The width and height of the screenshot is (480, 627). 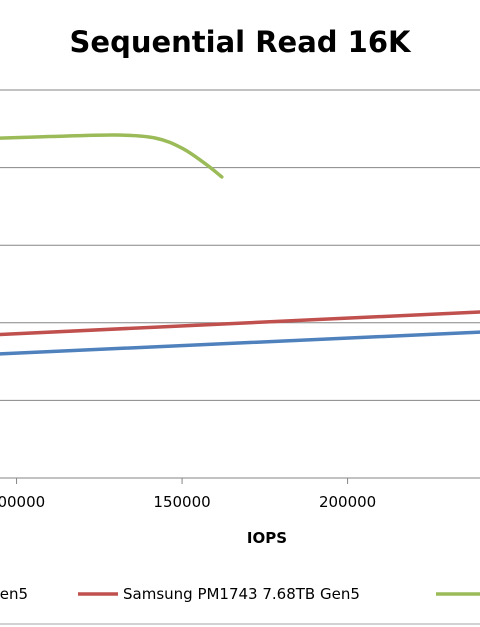 I want to click on x-tick-label: 150000, so click(x=181, y=502).